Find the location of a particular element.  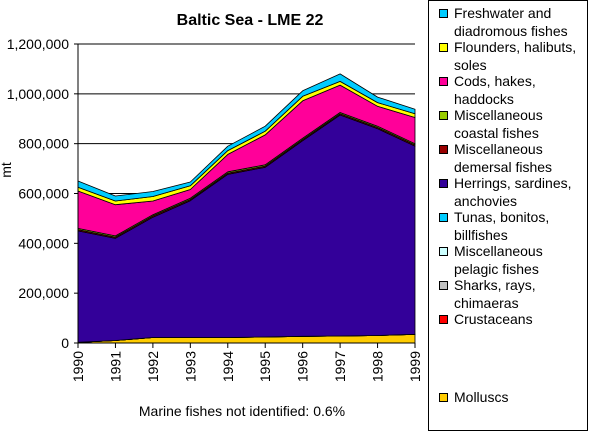

legend-label: Miscellaneous pelagic fishes is located at coordinates (522, 260).